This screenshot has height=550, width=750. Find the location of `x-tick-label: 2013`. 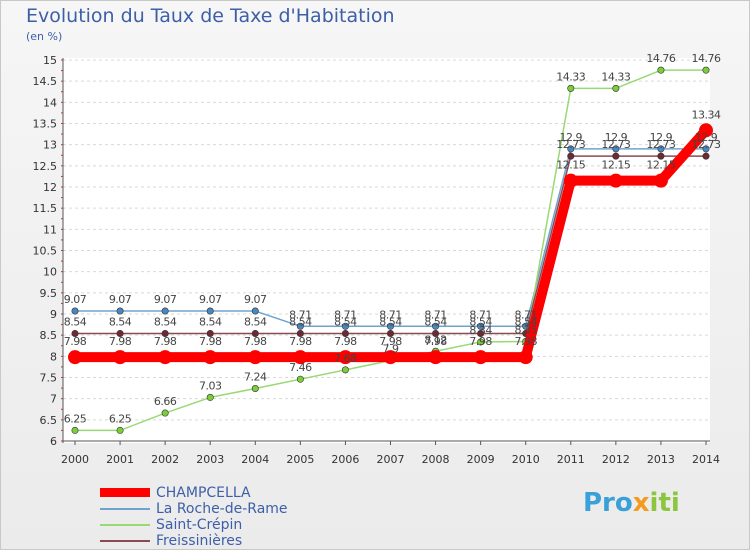

x-tick-label: 2013 is located at coordinates (661, 459).